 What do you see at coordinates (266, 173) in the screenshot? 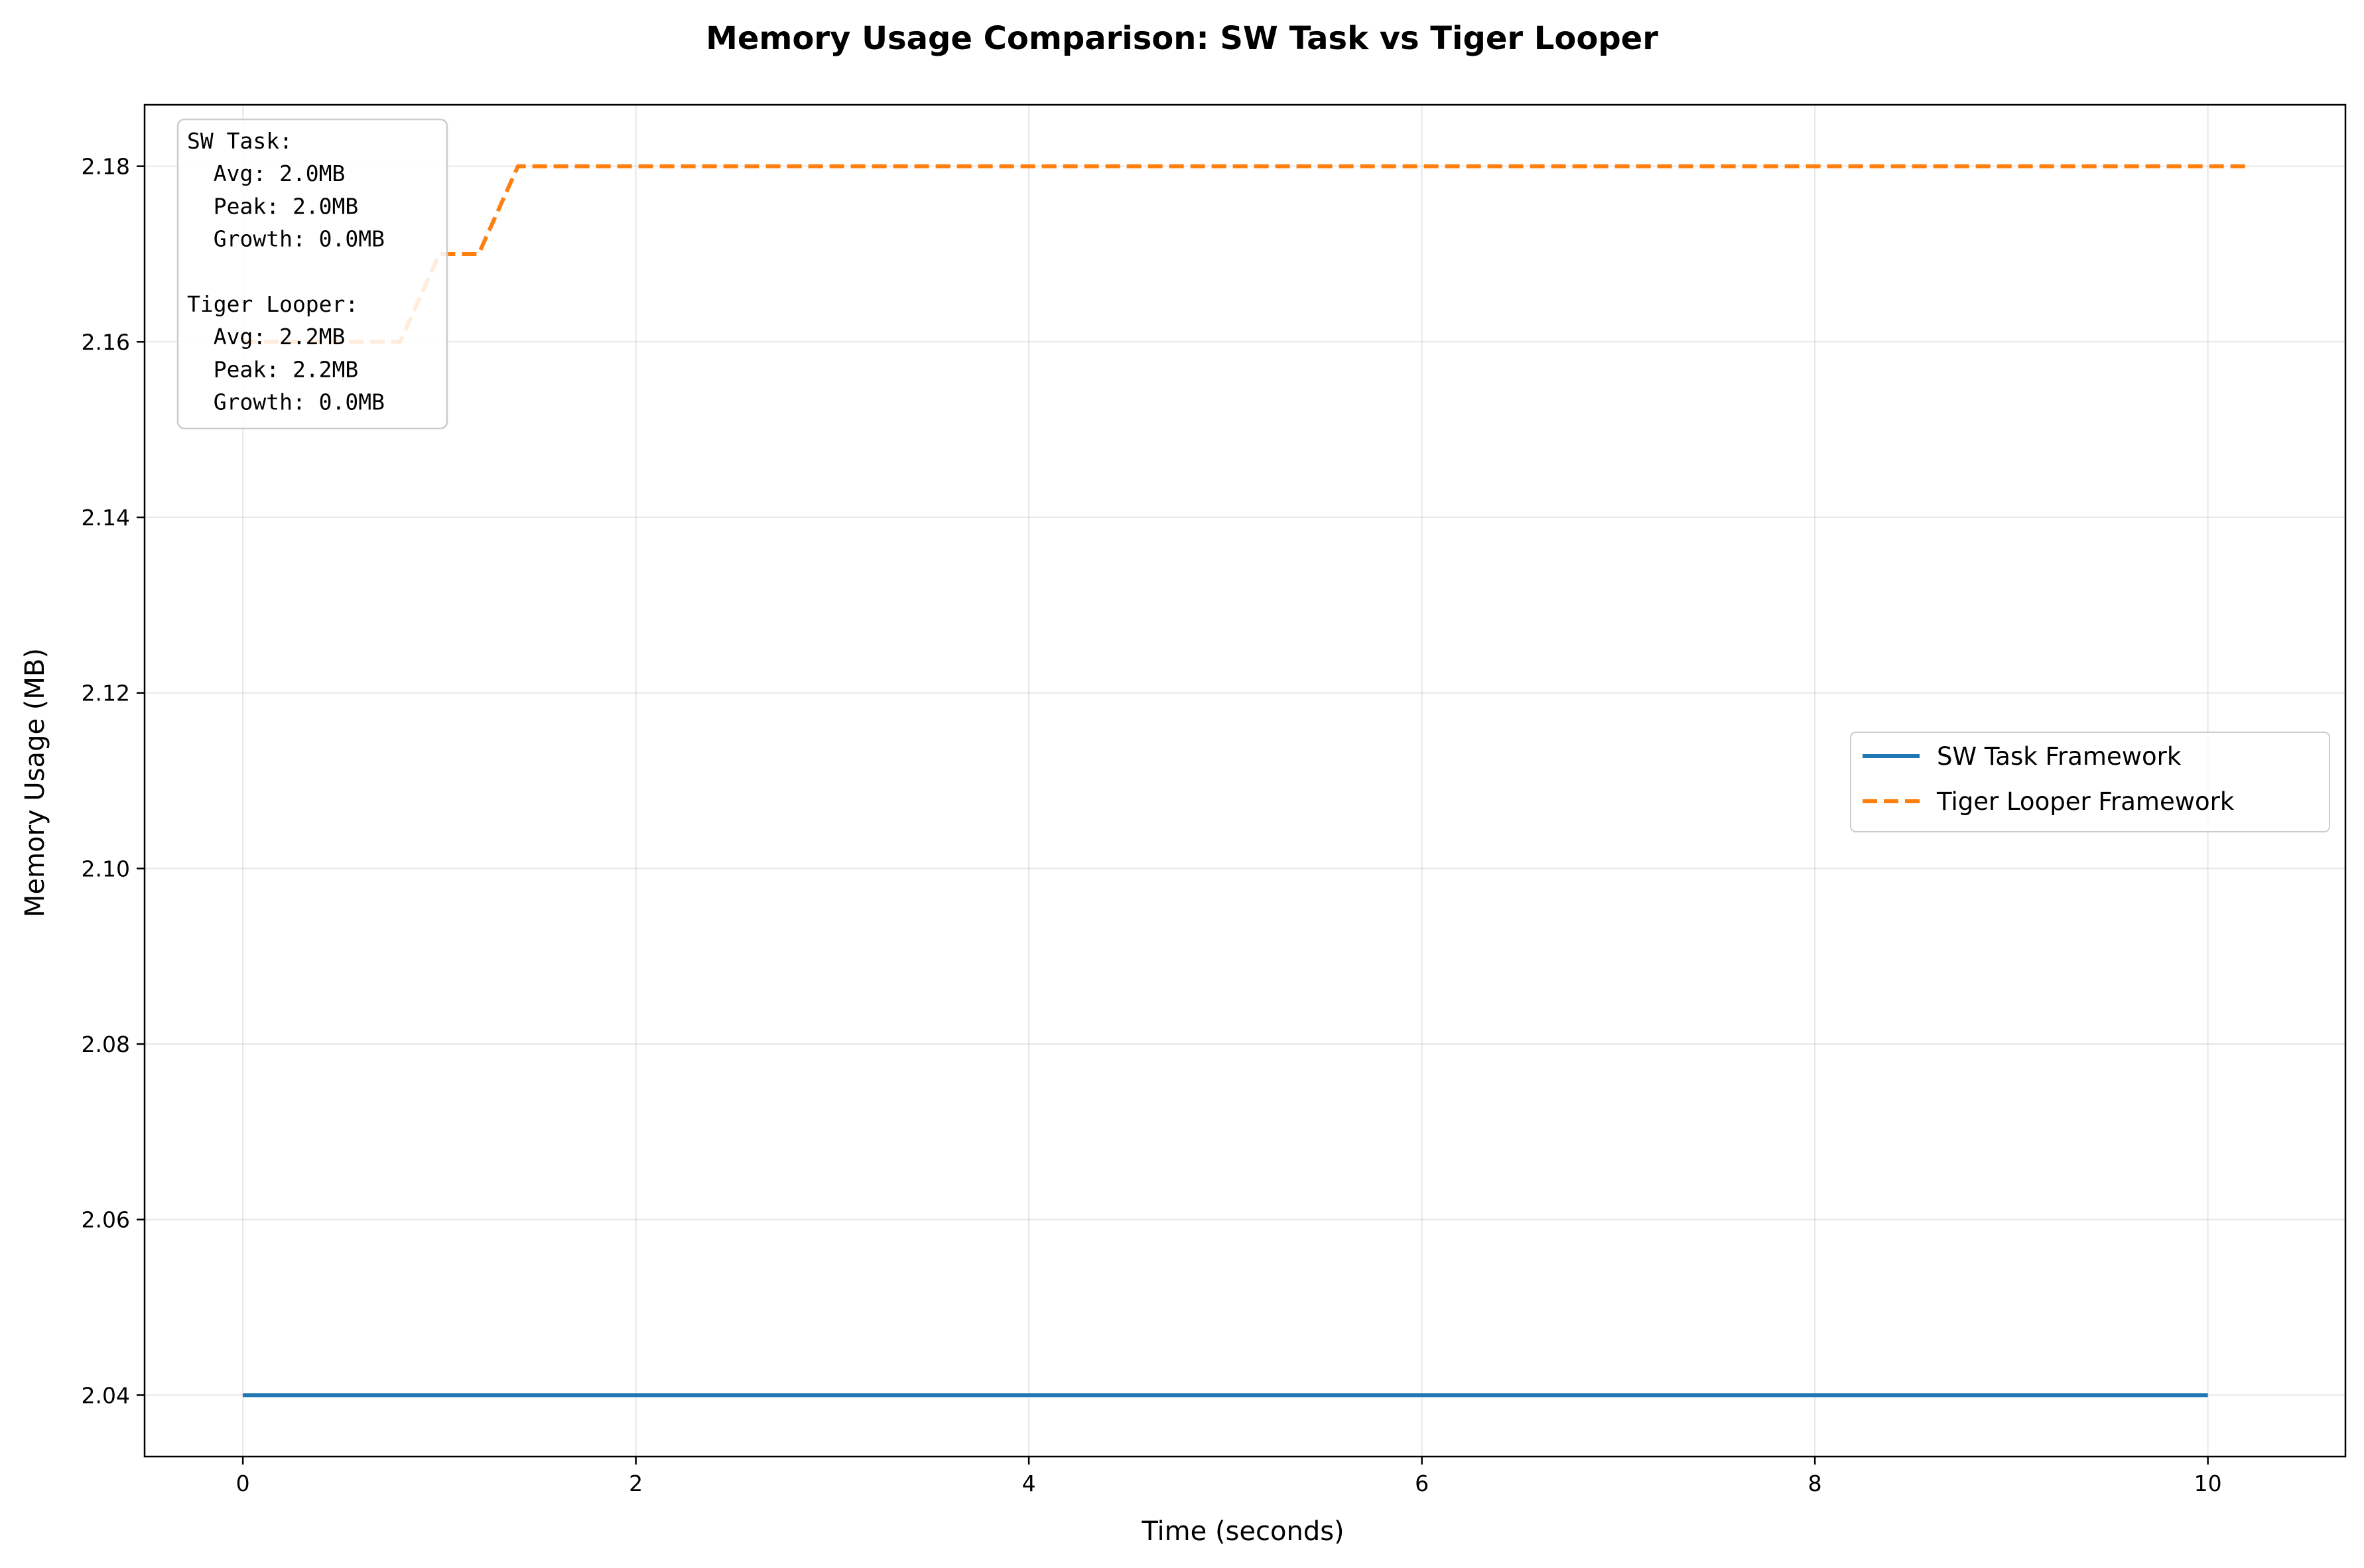
I see `stats-line: Avg: 2.0MB` at bounding box center [266, 173].